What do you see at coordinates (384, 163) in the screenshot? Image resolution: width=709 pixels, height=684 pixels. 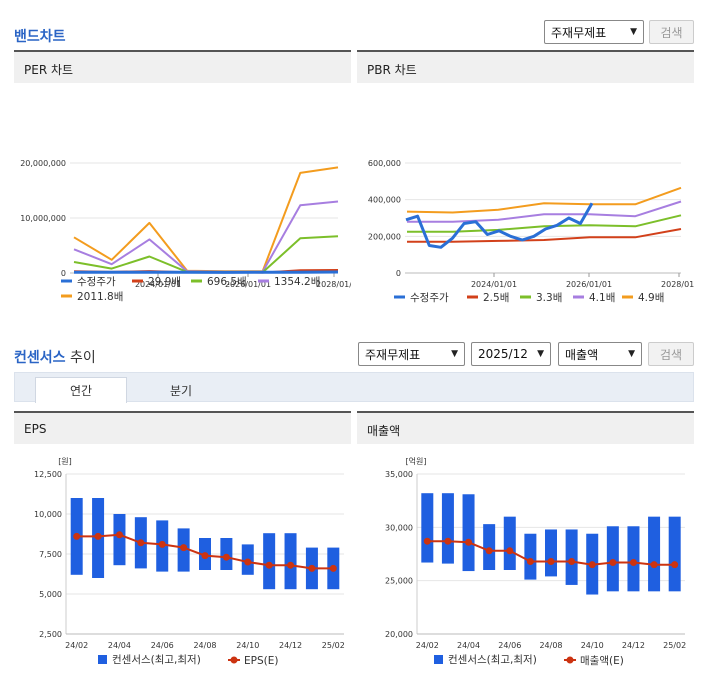 I see `y-tick-label: 600,000` at bounding box center [384, 163].